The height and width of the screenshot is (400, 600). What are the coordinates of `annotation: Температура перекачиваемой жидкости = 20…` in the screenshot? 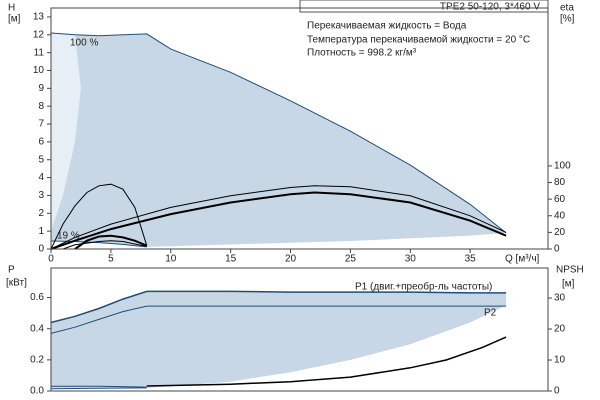 It's located at (418, 40).